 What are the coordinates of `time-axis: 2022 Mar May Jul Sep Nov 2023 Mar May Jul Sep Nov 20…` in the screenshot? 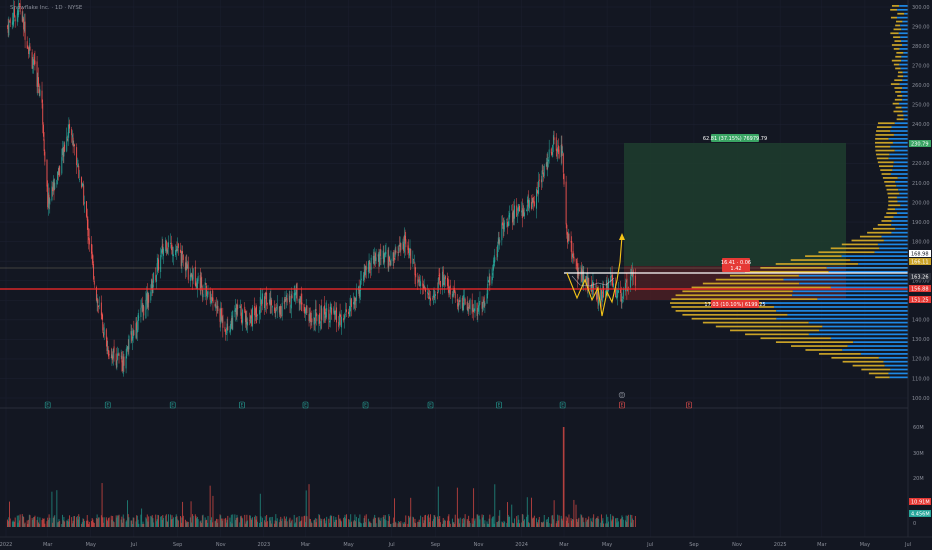 It's located at (455, 545).